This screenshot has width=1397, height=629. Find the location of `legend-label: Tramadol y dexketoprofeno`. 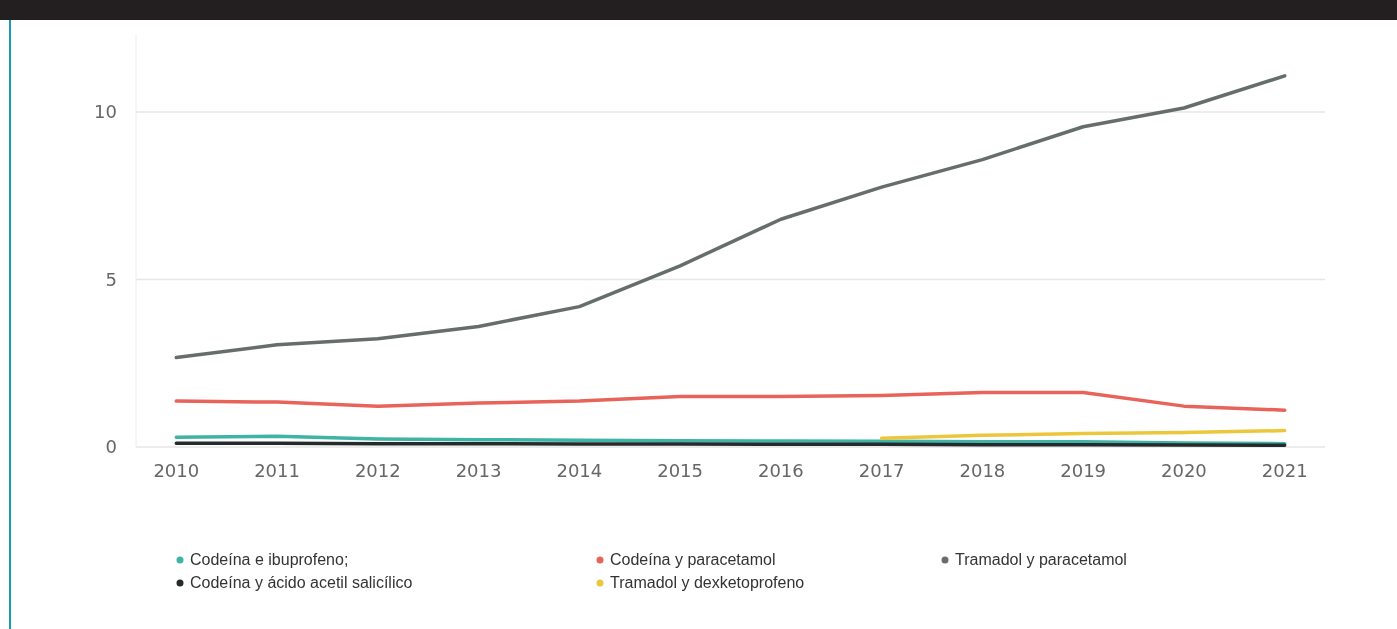

legend-label: Tramadol y dexketoprofeno is located at coordinates (707, 582).